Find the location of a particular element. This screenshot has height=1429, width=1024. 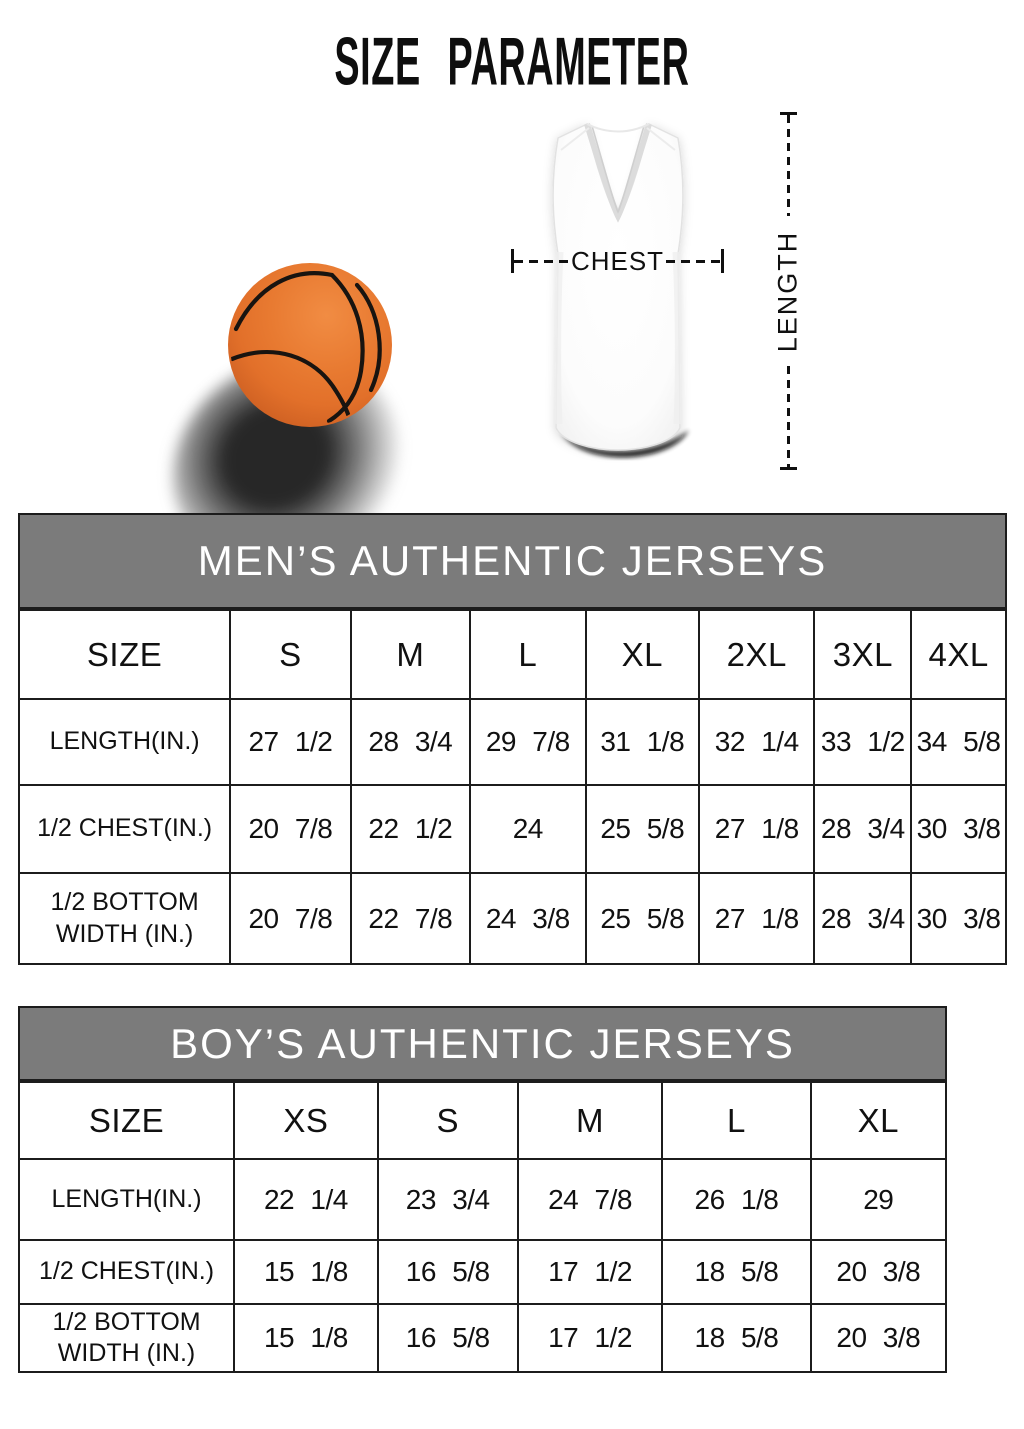

men-size-label: SIZE is located at coordinates (124, 654).